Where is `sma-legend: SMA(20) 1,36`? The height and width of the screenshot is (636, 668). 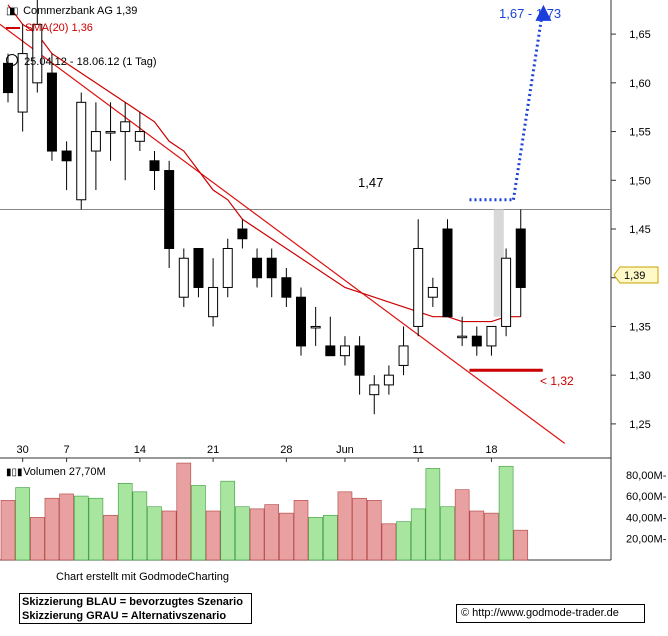
sma-legend: SMA(20) 1,36 is located at coordinates (49, 28).